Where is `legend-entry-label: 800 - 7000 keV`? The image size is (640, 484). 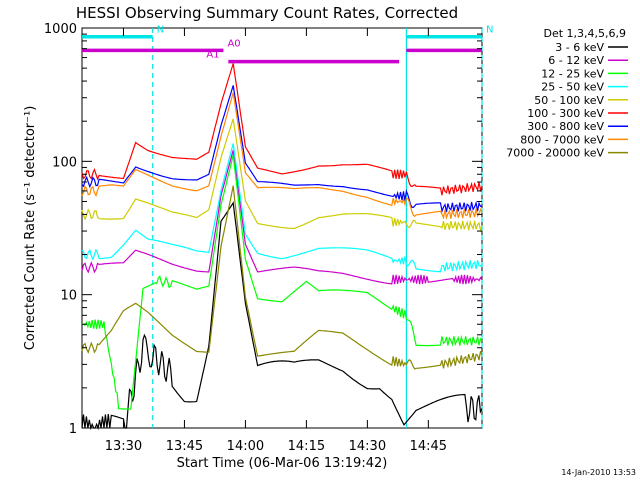
legend-entry-label: 800 - 7000 keV is located at coordinates (562, 139).